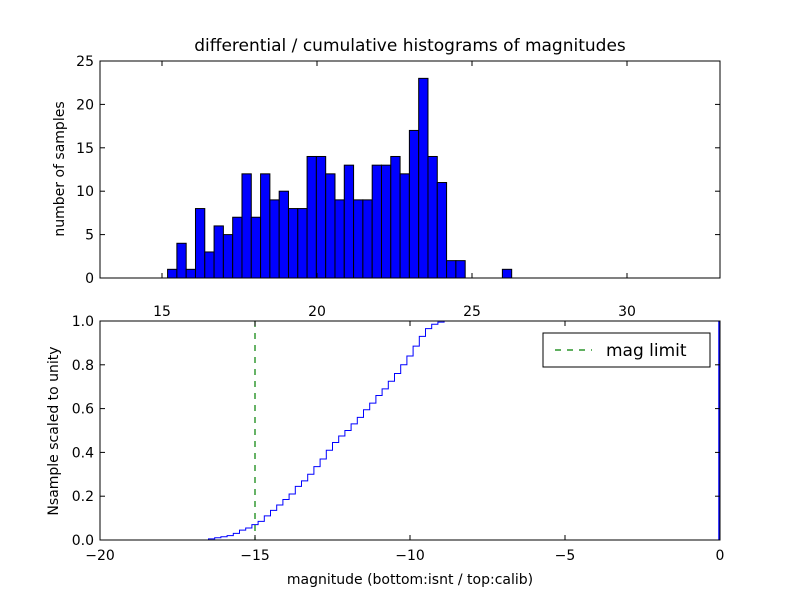 The height and width of the screenshot is (600, 800). I want to click on histogram-bars, so click(340, 178).